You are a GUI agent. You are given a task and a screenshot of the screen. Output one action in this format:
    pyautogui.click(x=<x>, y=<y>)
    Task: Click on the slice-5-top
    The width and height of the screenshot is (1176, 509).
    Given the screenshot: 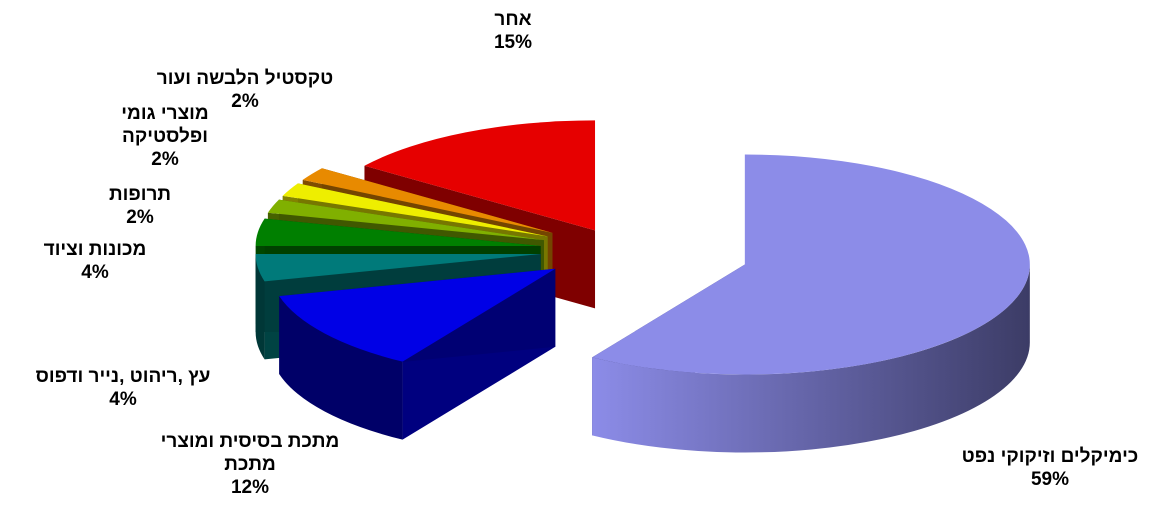 What is the action you would take?
    pyautogui.click(x=415, y=210)
    